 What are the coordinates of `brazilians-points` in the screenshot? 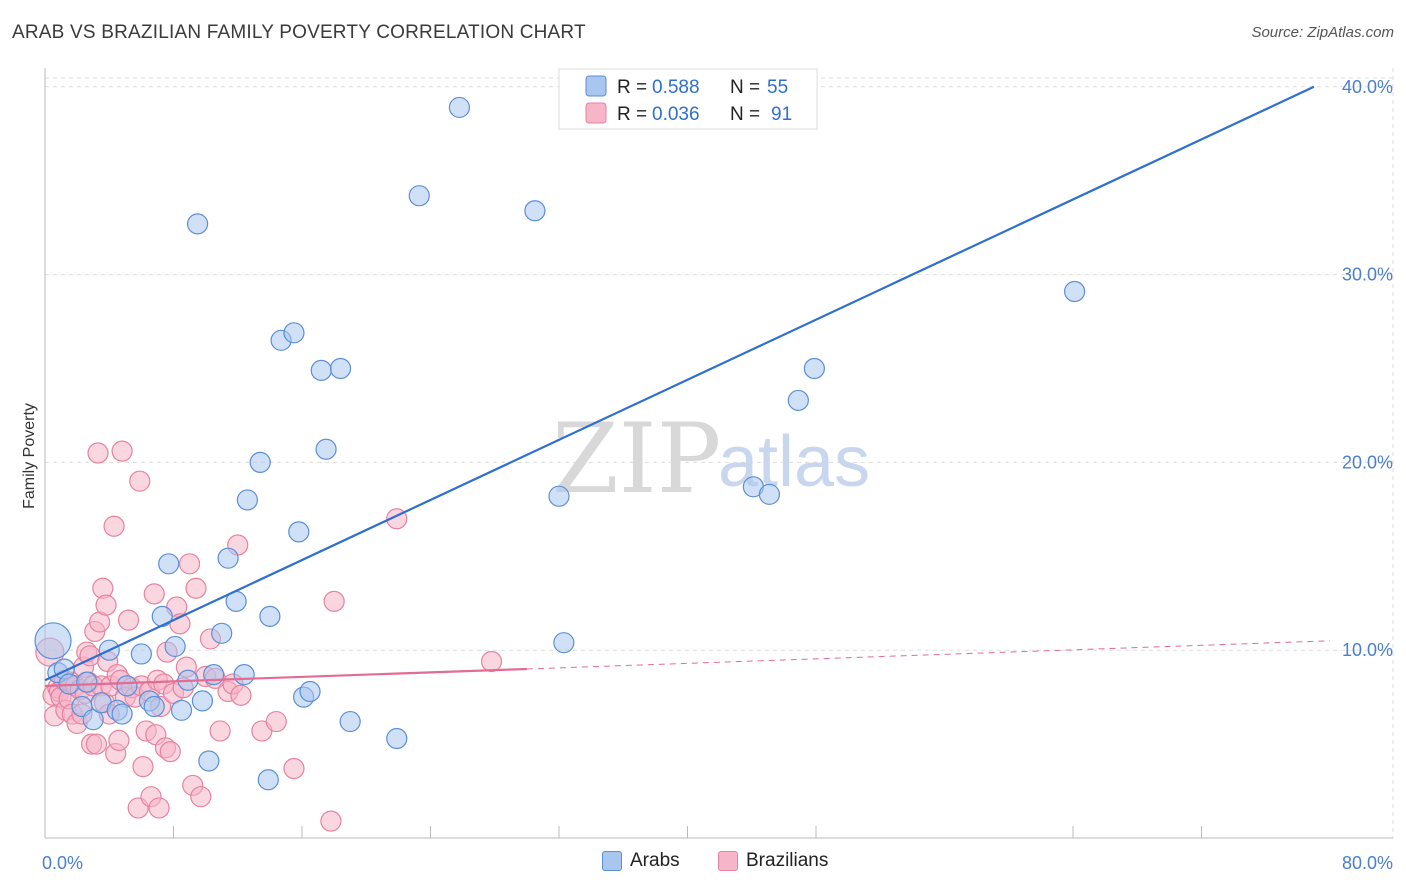 It's located at (269, 636).